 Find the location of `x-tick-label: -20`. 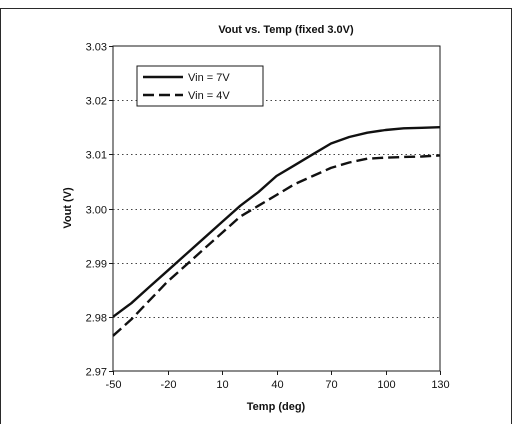

x-tick-label: -20 is located at coordinates (169, 385).